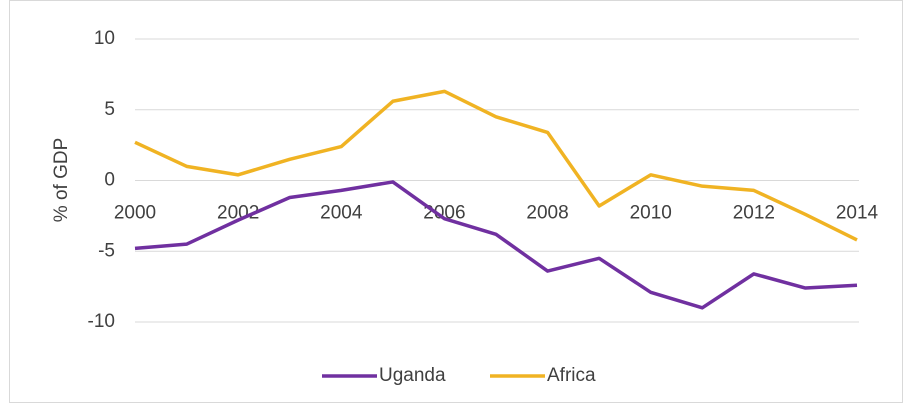 This screenshot has width=904, height=404. What do you see at coordinates (651, 213) in the screenshot?
I see `x-tick-label: 2010` at bounding box center [651, 213].